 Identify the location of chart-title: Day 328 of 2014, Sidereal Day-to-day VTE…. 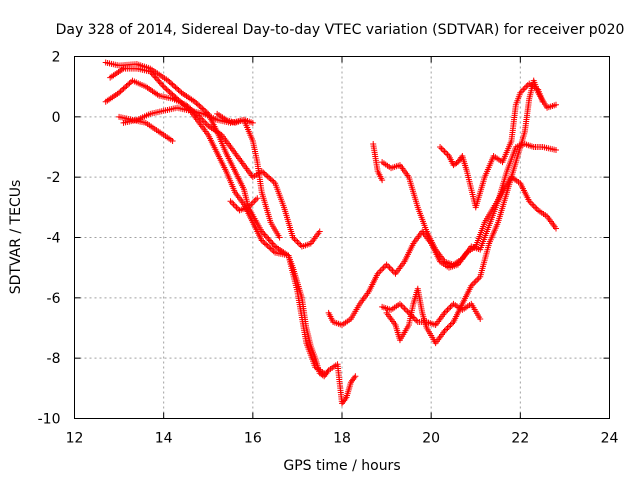
(340, 30).